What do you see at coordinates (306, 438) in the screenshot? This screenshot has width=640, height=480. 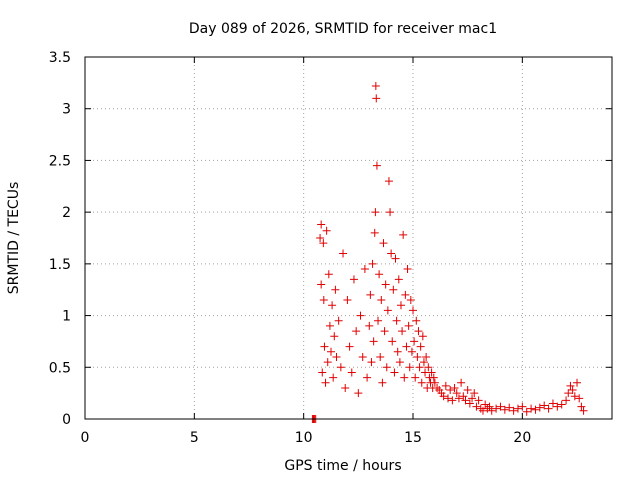 I see `x-tick-labels: 0 5 10 15 20` at bounding box center [306, 438].